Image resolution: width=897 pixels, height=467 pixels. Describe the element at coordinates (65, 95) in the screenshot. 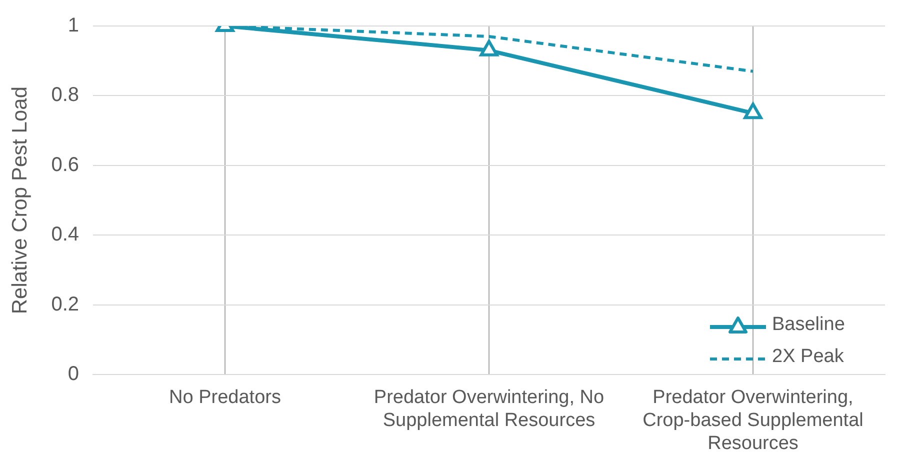

I see `y-tick-label: 0.8` at that location.